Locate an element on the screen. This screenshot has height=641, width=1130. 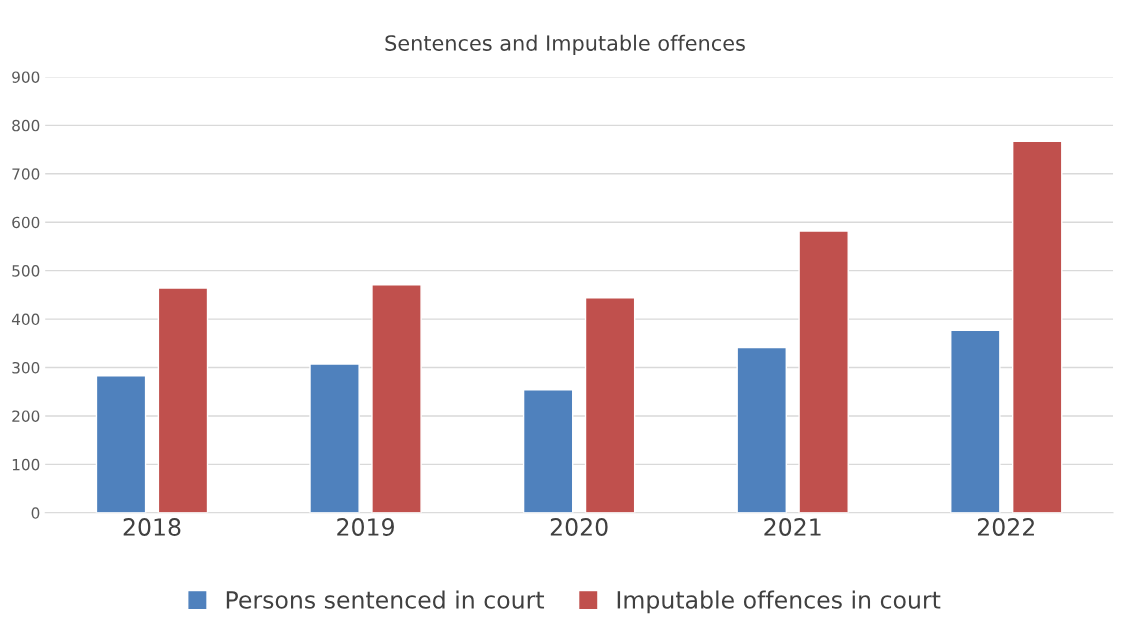
y-tick-label: 0 is located at coordinates (35, 513).